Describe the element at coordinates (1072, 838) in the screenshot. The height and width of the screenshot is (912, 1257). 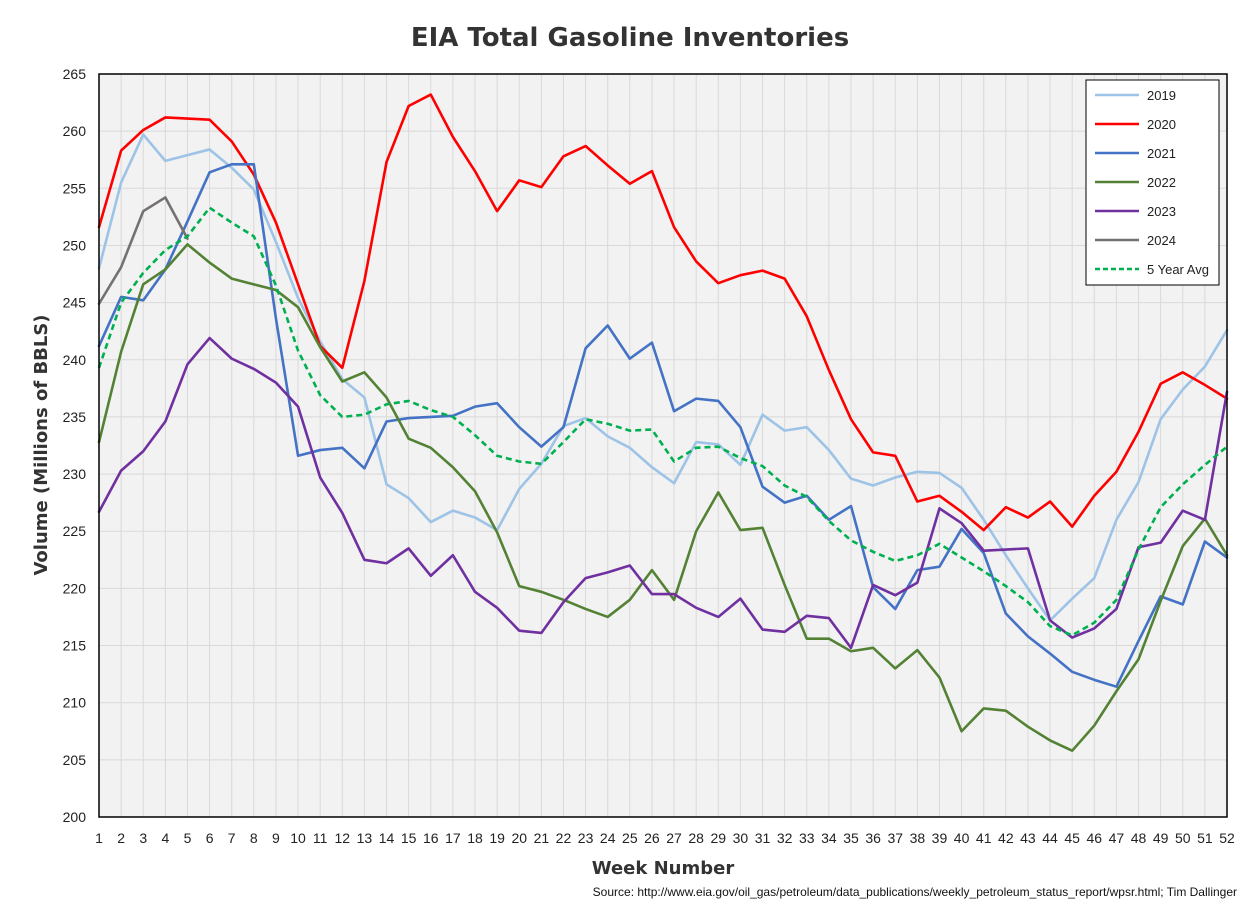
I see `x-tick-label: 45` at that location.